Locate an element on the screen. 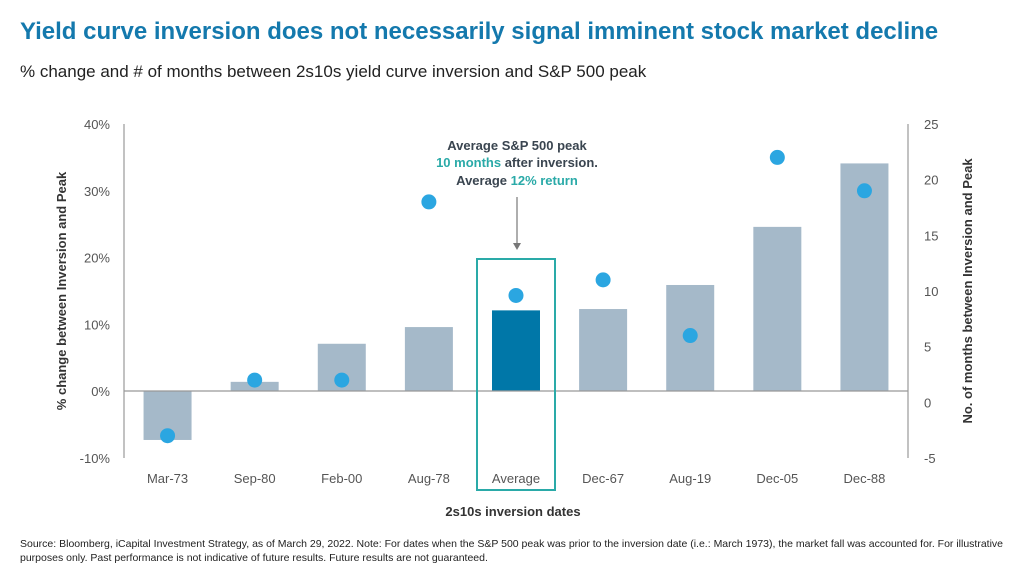 This screenshot has width=1024, height=576. y2-tick-label: 10 is located at coordinates (931, 291).